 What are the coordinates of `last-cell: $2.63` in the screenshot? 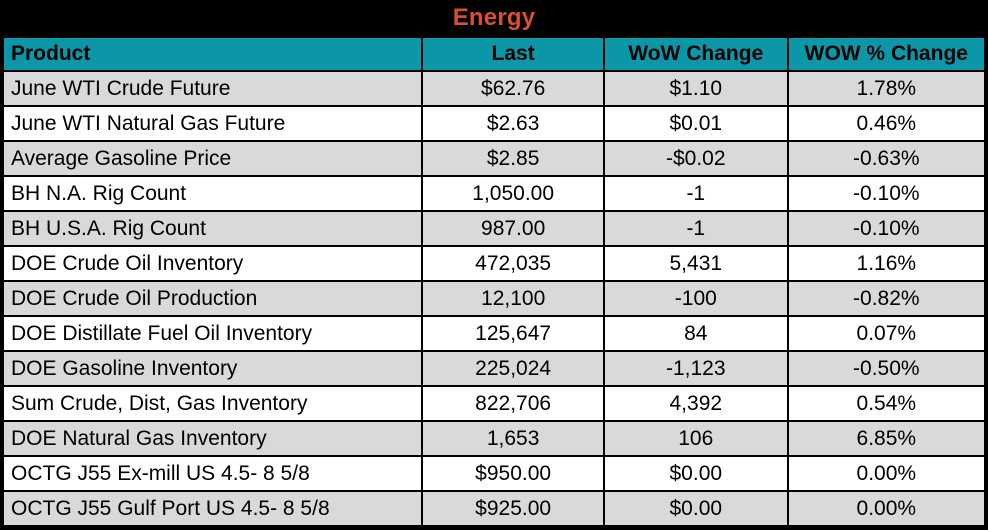 It's located at (513, 123).